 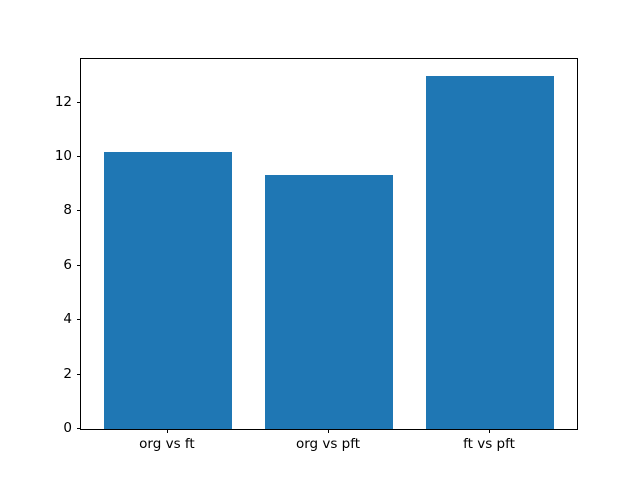 I want to click on y-tick-label: 8, so click(x=67, y=210).